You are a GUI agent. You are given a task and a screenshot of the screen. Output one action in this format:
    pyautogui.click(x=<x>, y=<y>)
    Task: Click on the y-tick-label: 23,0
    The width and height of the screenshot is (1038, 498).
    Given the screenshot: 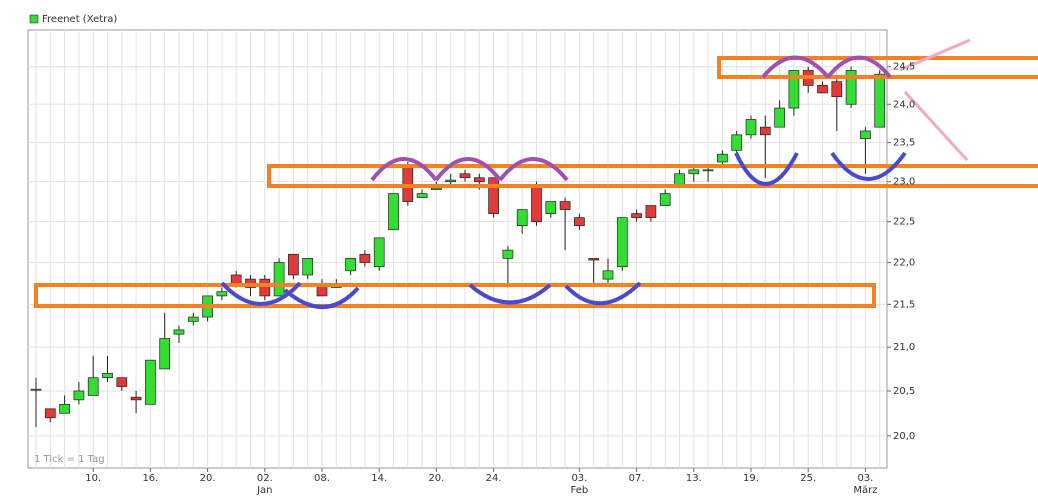 What is the action you would take?
    pyautogui.click(x=904, y=182)
    